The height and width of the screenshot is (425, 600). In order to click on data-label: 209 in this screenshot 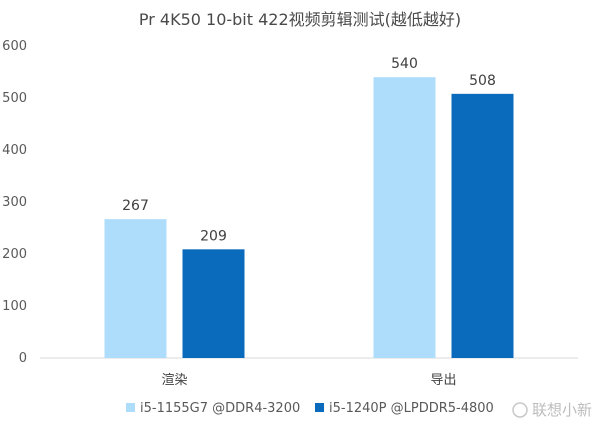, I will do `click(213, 236)`.